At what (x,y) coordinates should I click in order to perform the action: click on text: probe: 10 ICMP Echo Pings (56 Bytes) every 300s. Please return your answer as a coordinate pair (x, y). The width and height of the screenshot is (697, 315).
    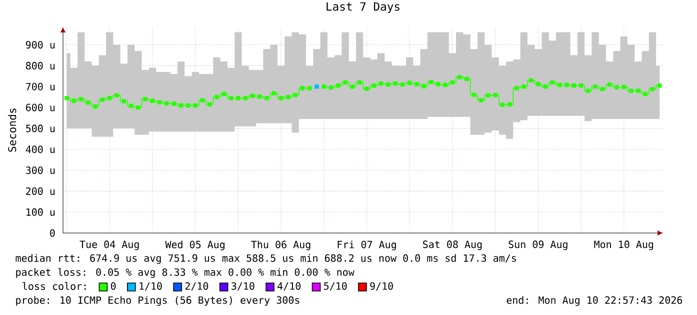
    Looking at the image, I should click on (158, 301).